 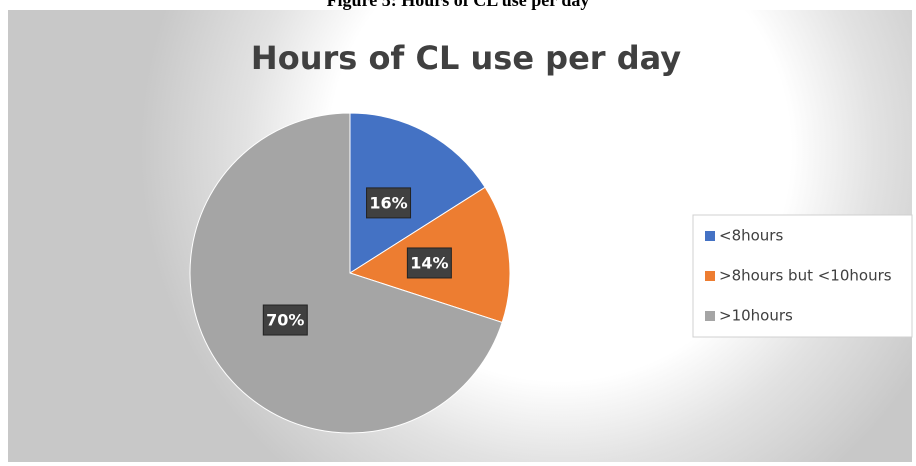 I want to click on data-label: 16%, so click(x=388, y=202).